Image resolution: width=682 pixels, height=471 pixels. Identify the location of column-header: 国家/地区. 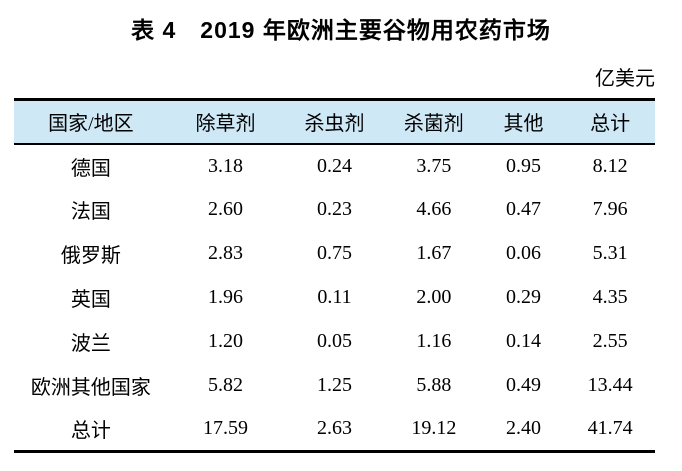
(91, 124).